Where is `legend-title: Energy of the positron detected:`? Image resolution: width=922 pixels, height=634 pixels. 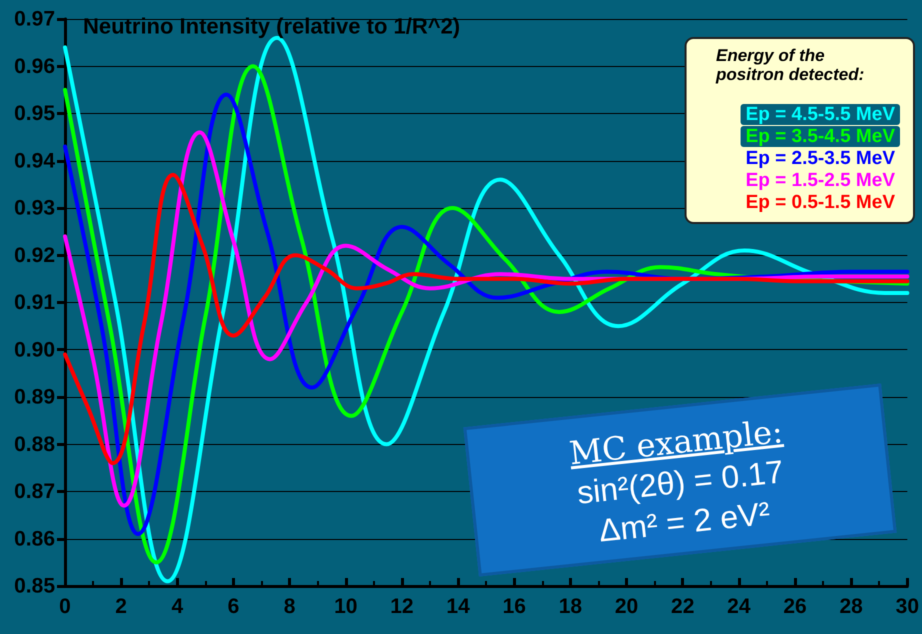 legend-title: Energy of the positron detected: is located at coordinates (791, 65).